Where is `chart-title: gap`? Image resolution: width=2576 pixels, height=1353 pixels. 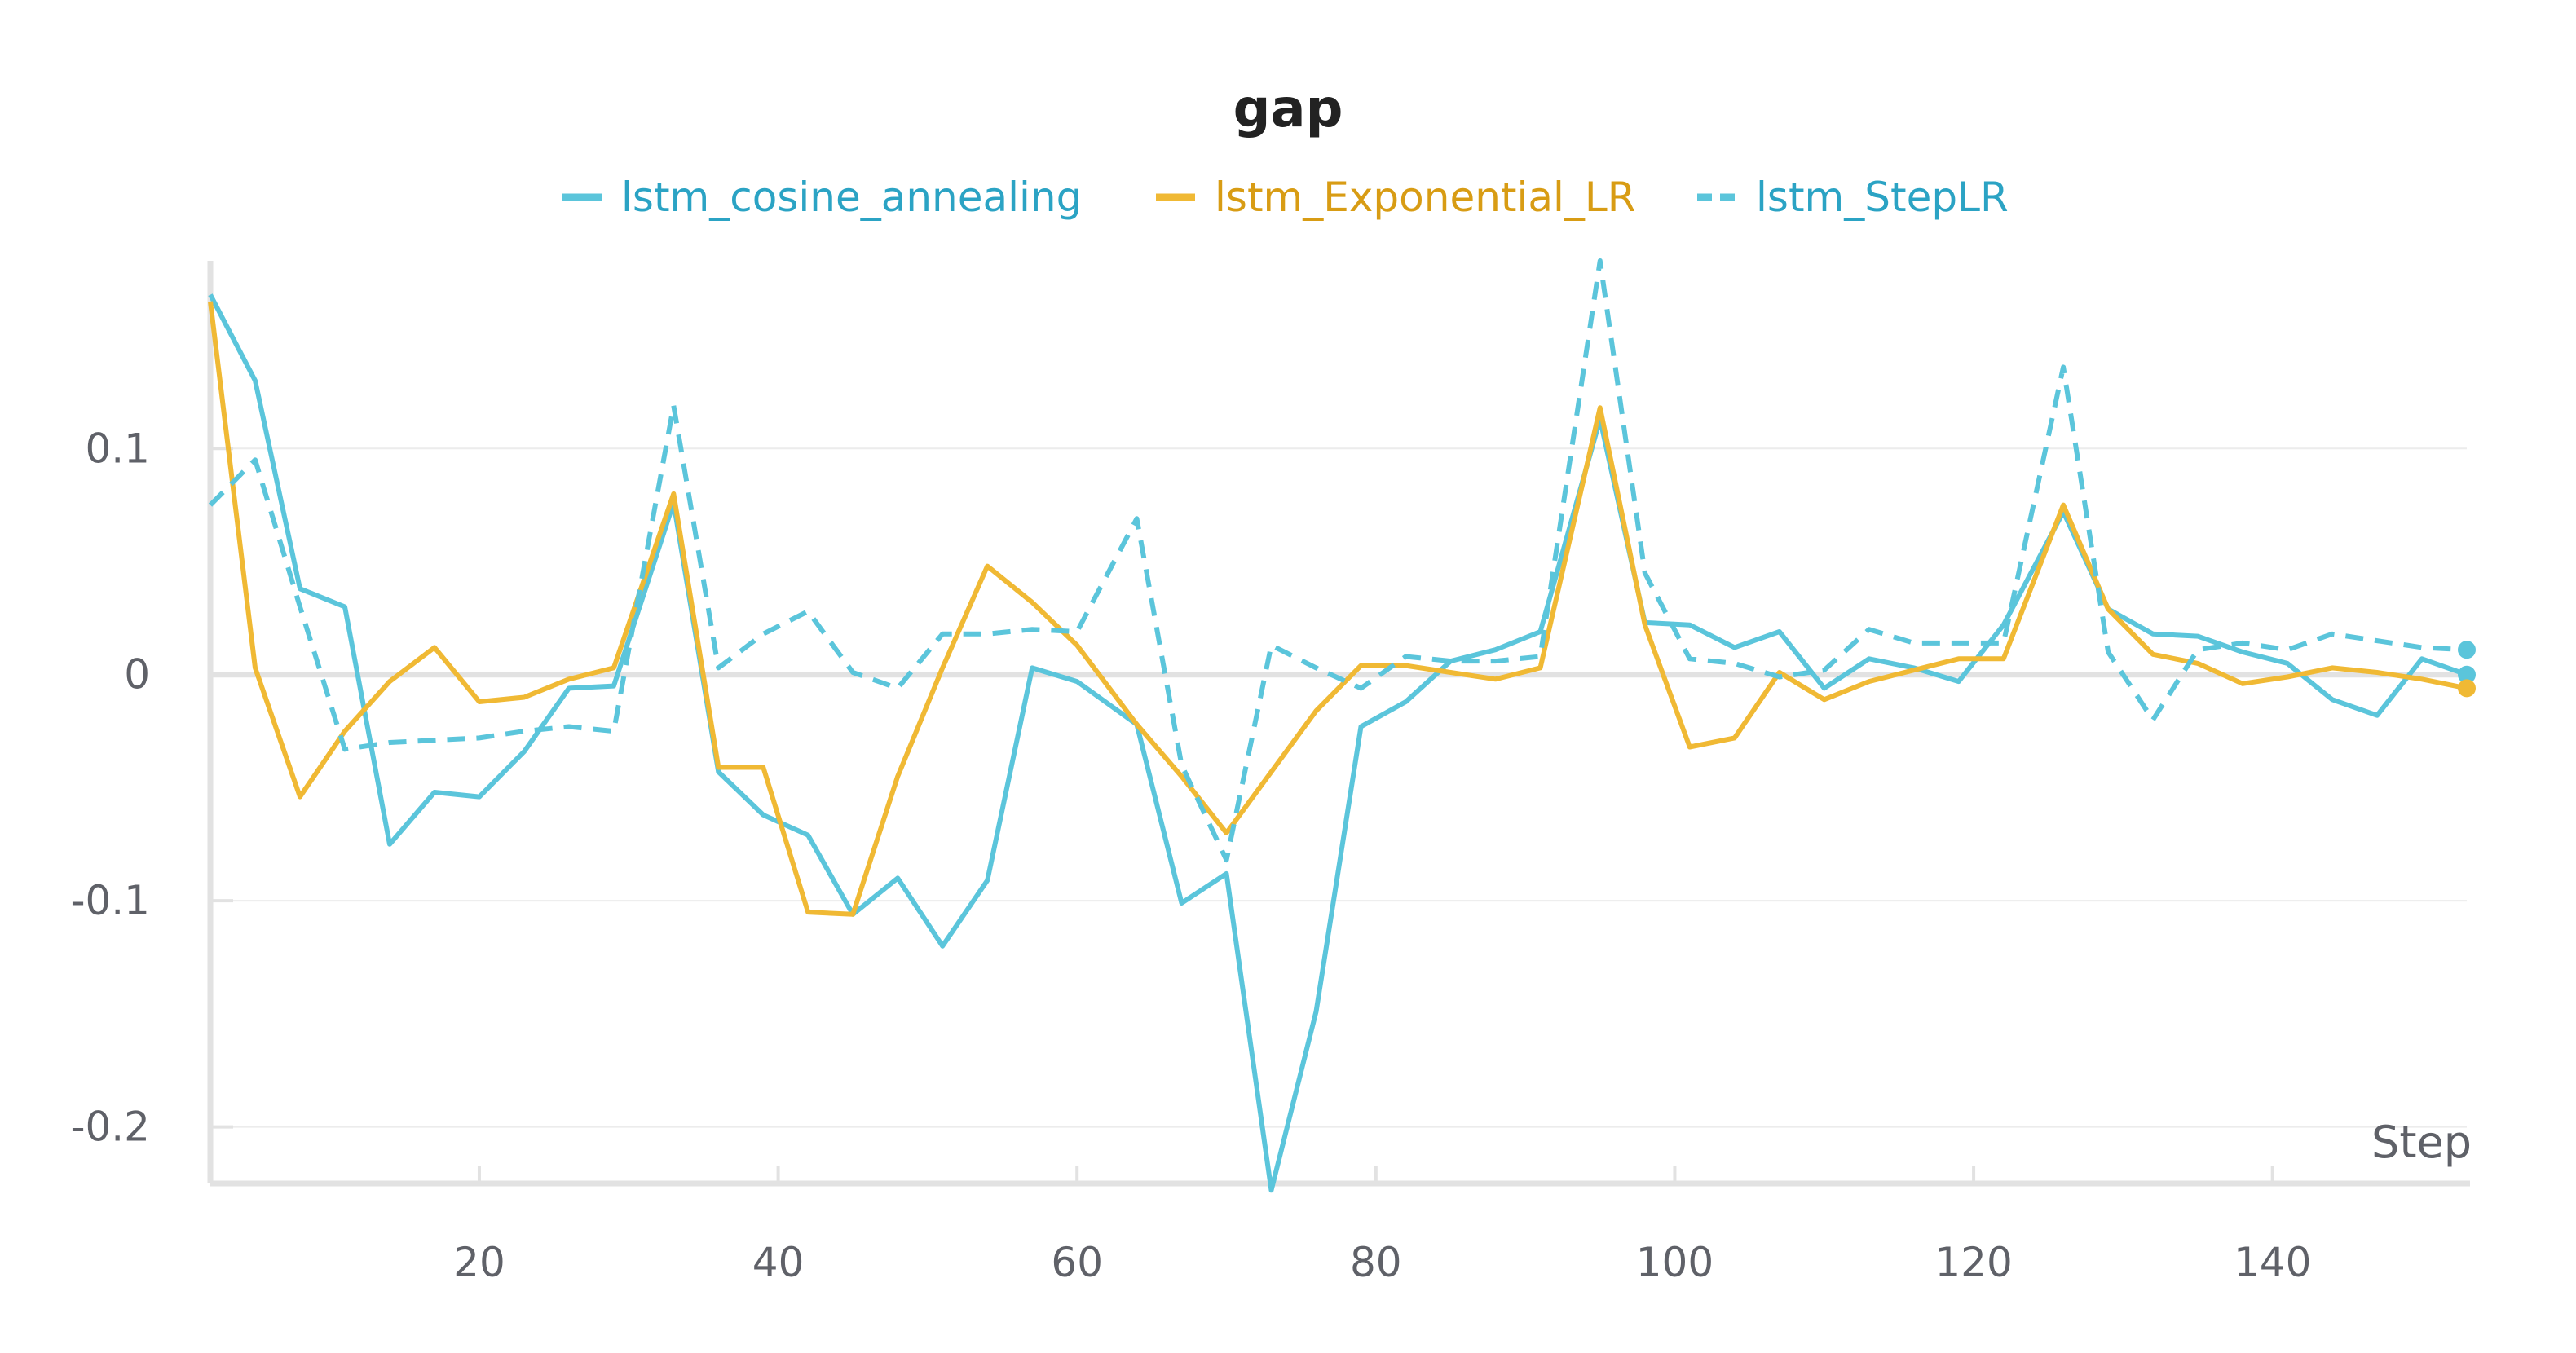
chart-title: gap is located at coordinates (1288, 109).